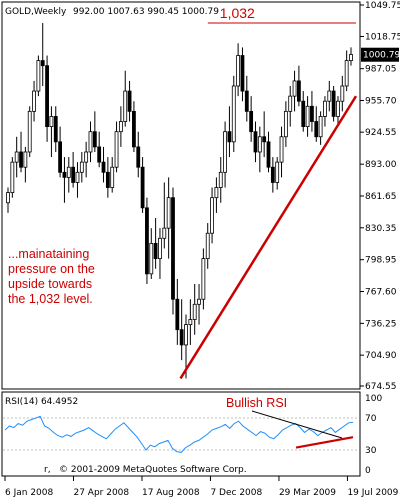  What do you see at coordinates (29, 493) in the screenshot?
I see `date-tick-label: 6 Jan 2008` at bounding box center [29, 493].